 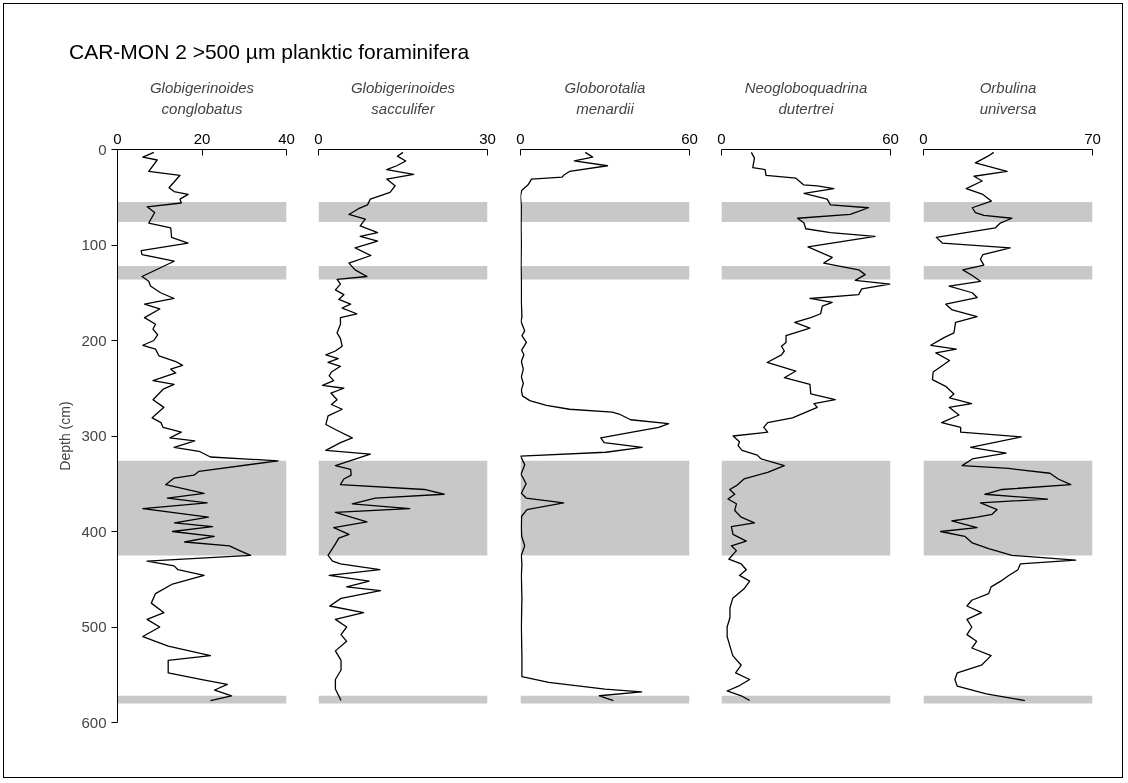 What do you see at coordinates (202, 138) in the screenshot?
I see `x-tick-label: 20` at bounding box center [202, 138].